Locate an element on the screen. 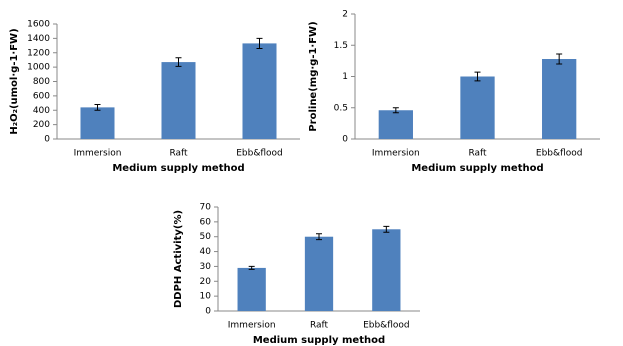 The width and height of the screenshot is (623, 346). y-tick-label: 600 is located at coordinates (41, 96).